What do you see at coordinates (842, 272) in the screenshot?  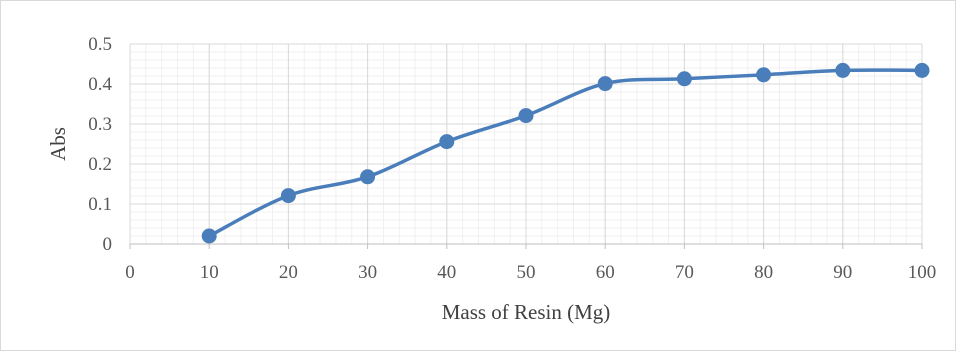 I see `x-tick-label: 90` at bounding box center [842, 272].